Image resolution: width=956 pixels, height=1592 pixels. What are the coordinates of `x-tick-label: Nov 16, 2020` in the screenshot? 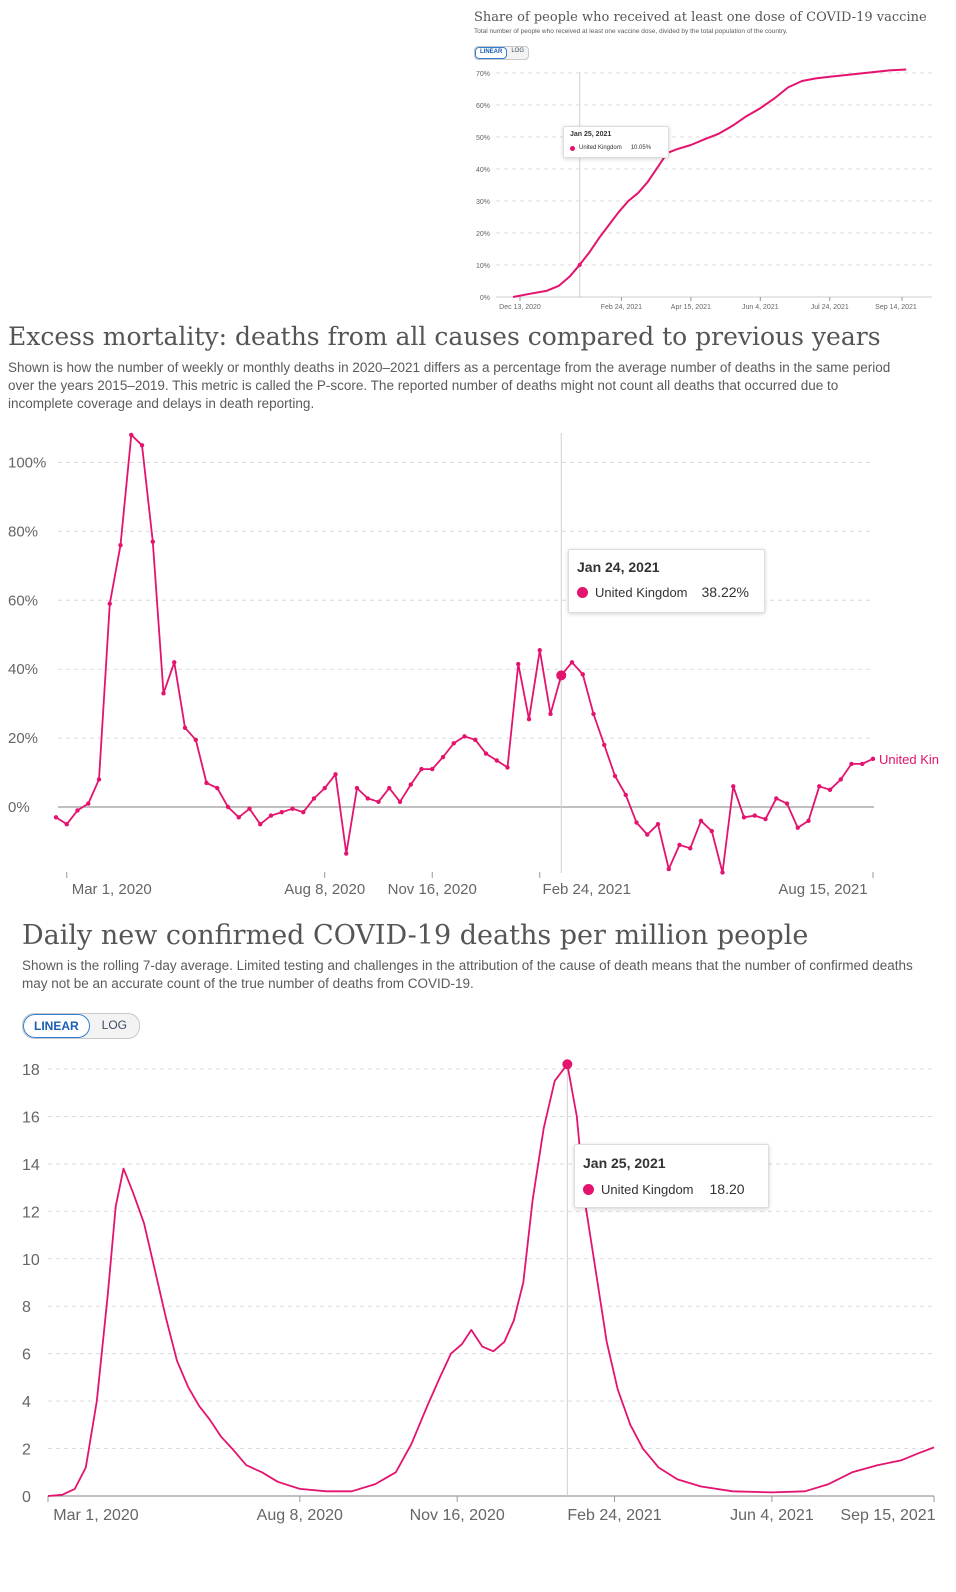 It's located at (432, 889).